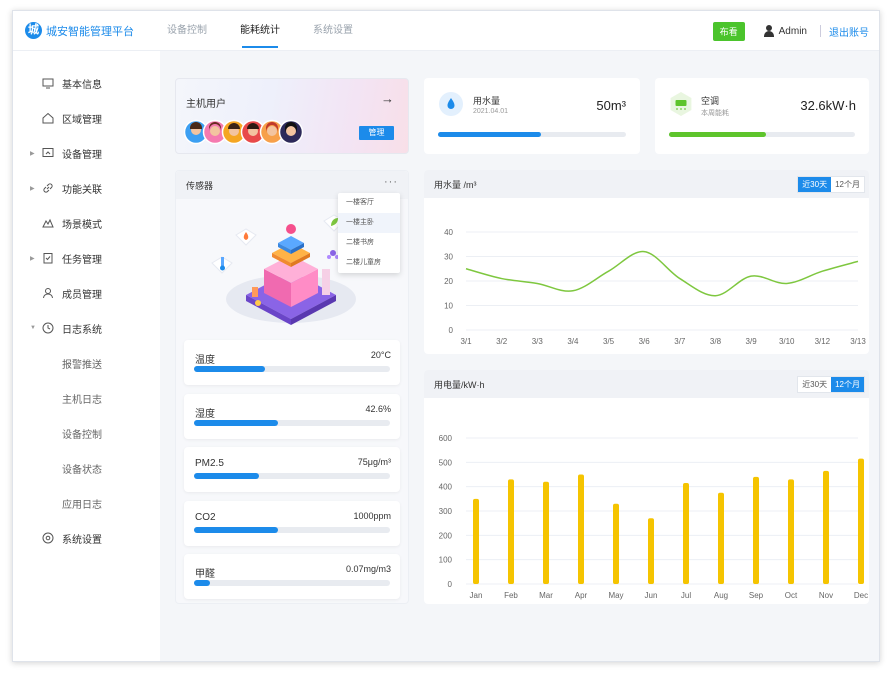 The width and height of the screenshot is (891, 673). What do you see at coordinates (86, 538) in the screenshot?
I see `sidebar-item-system-settings: 系统设置` at bounding box center [86, 538].